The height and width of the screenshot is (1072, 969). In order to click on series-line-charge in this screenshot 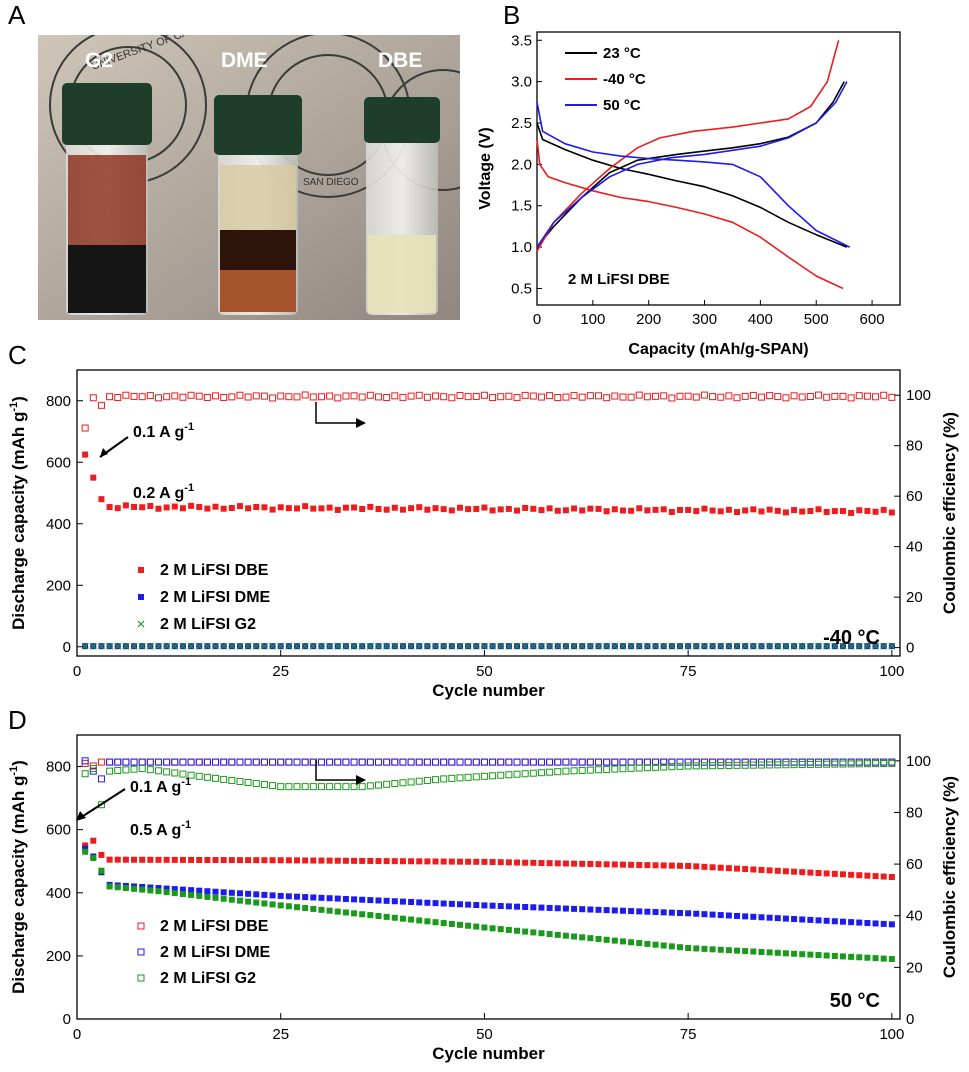, I will do `click(688, 146)`.